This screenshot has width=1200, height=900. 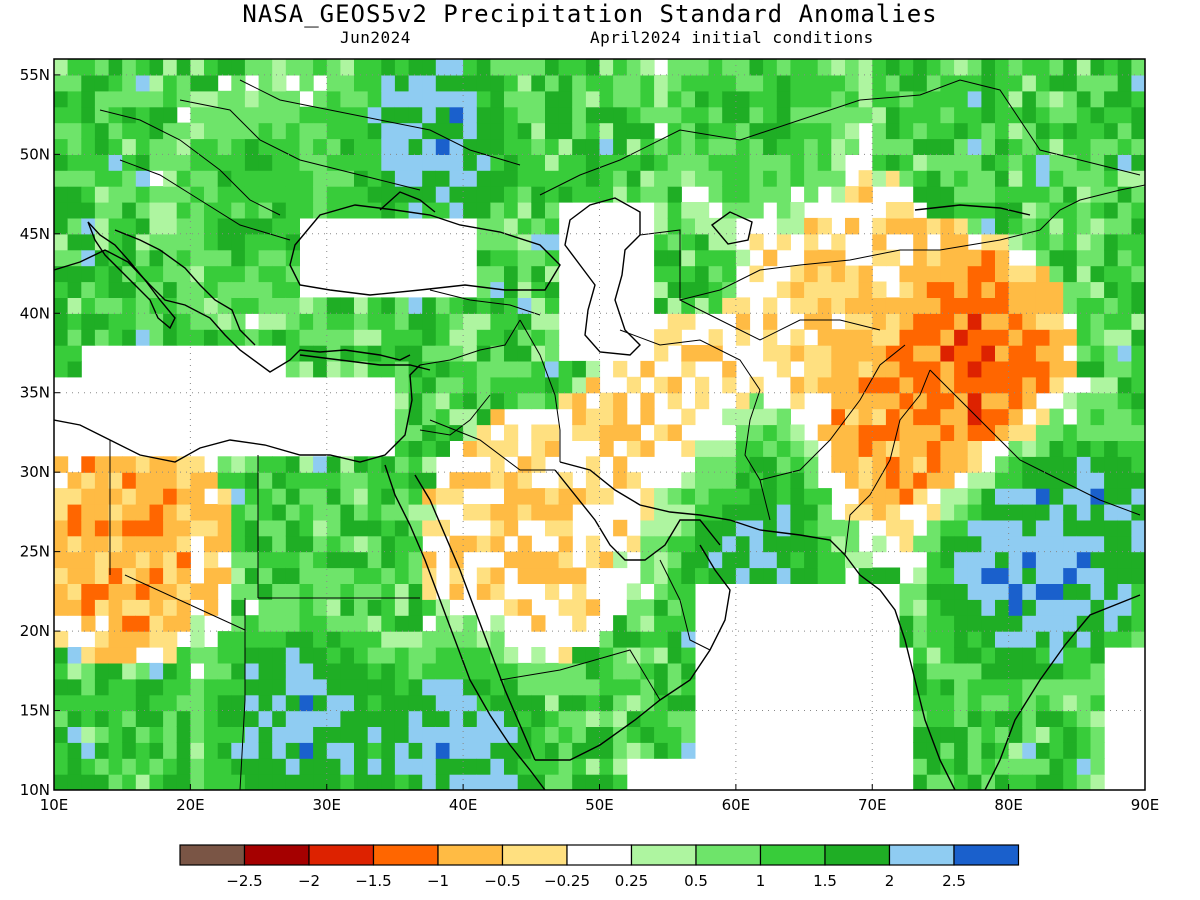 I want to click on coast-red-sea-west, so click(x=447, y=605).